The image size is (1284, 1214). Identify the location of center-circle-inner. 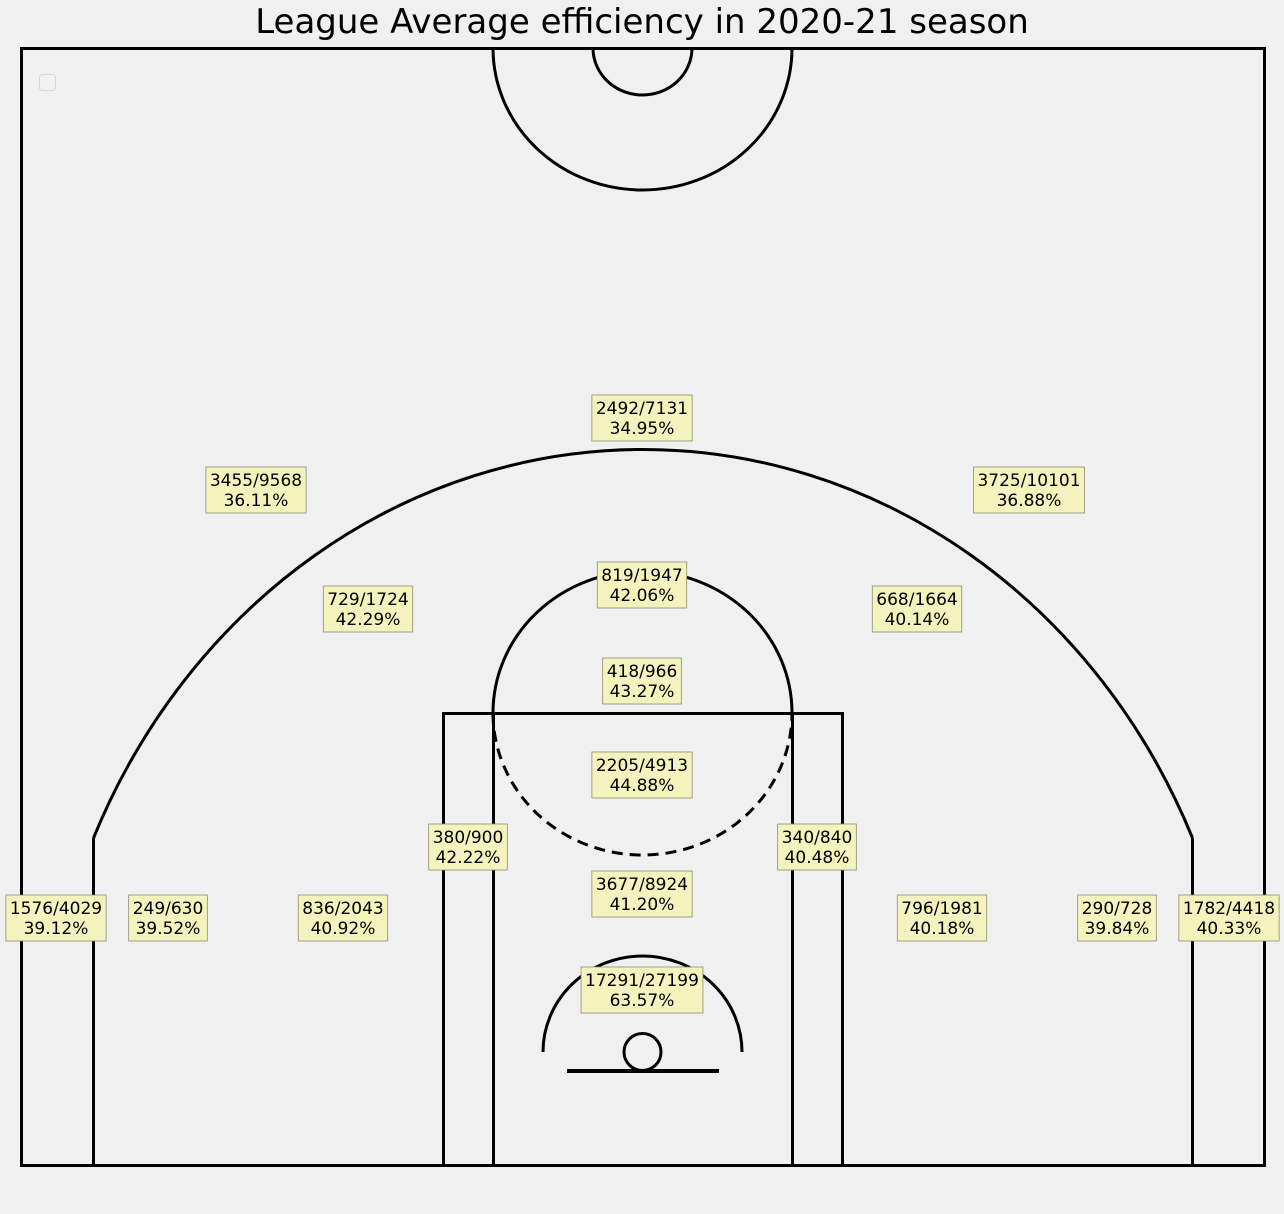
(642, 72).